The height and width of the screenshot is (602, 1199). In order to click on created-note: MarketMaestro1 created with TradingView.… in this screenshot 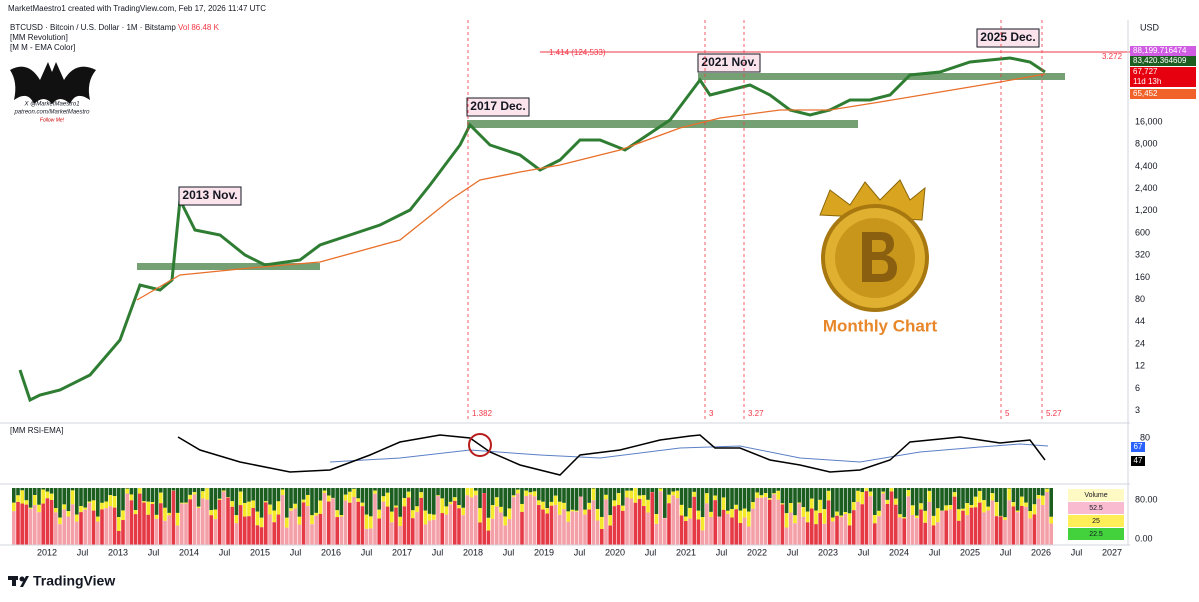, I will do `click(137, 8)`.